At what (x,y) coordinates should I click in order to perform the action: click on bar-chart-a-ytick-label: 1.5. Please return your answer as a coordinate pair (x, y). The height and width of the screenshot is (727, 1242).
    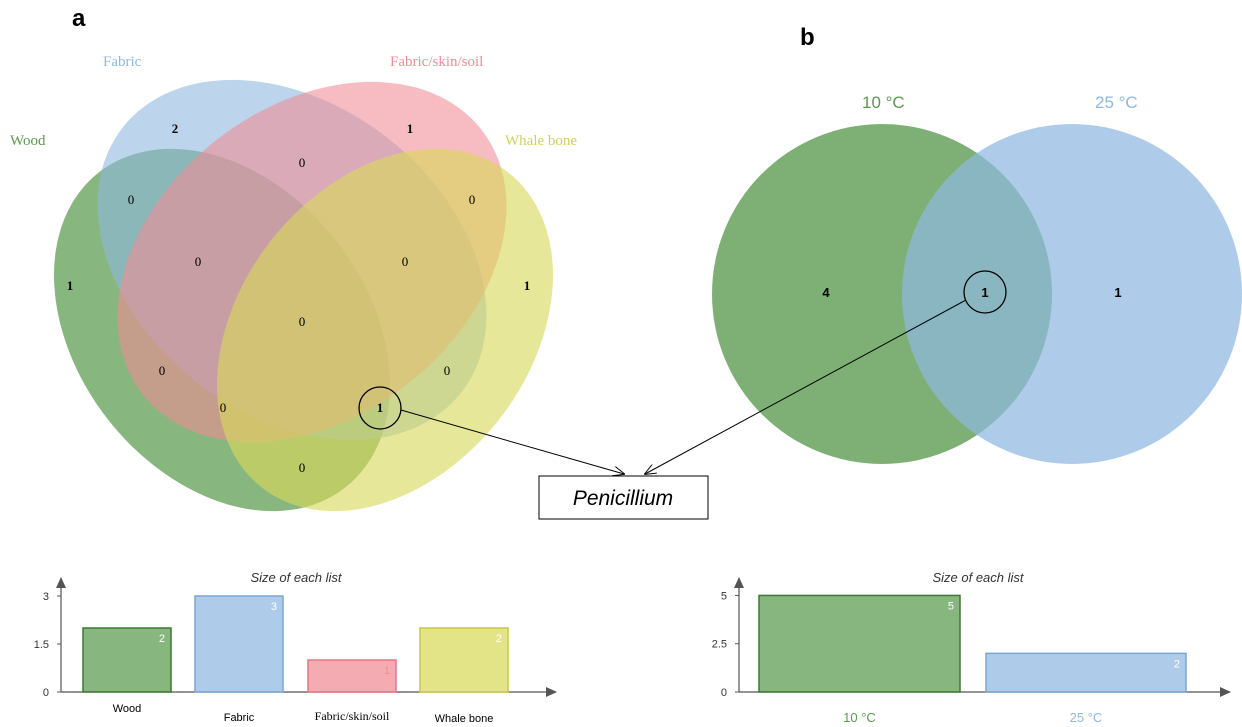
    Looking at the image, I should click on (41, 645).